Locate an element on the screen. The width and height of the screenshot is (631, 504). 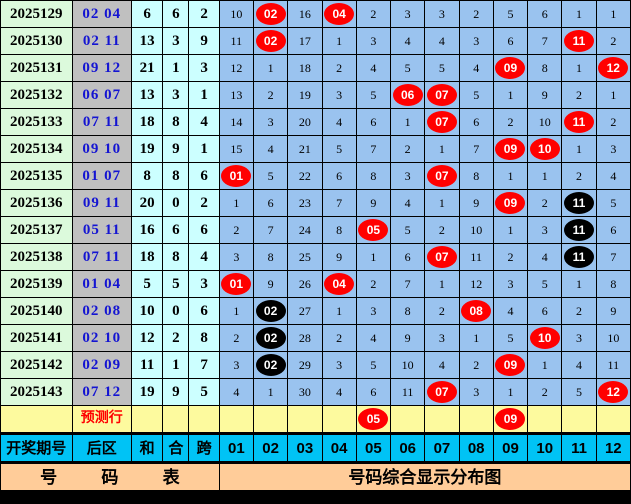
omission-cell: 21 is located at coordinates (305, 149).